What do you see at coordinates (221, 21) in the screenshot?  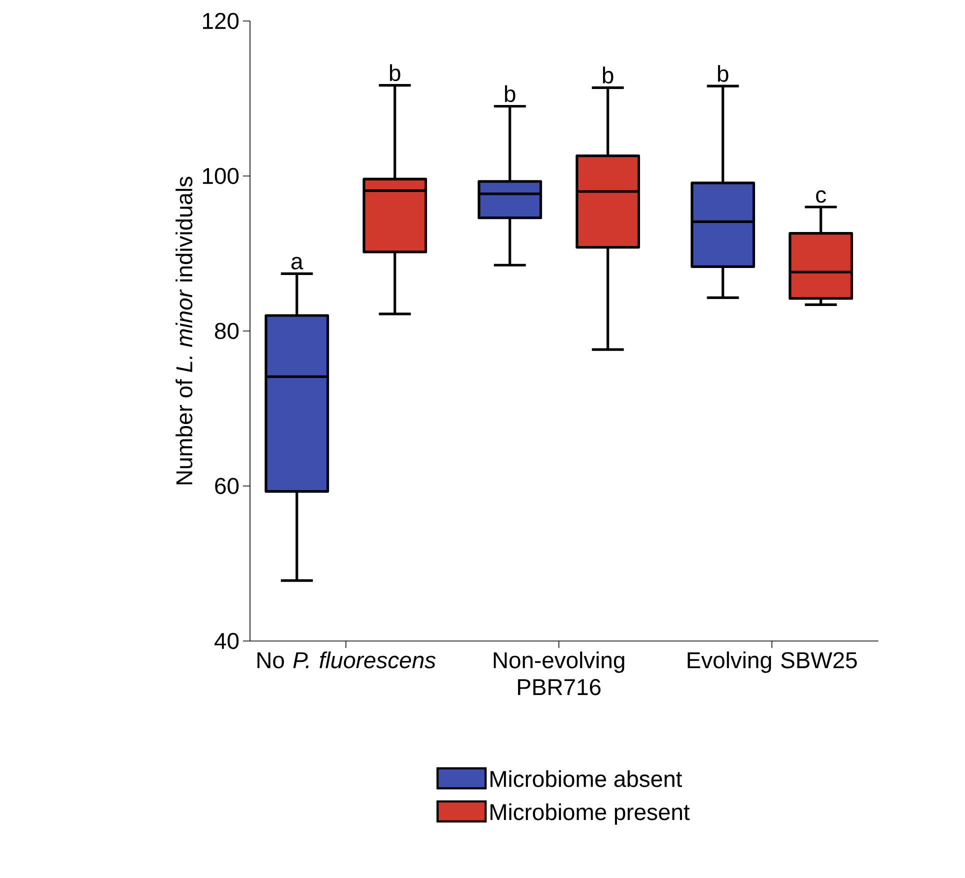 I see `y-tick-label: 120` at bounding box center [221, 21].